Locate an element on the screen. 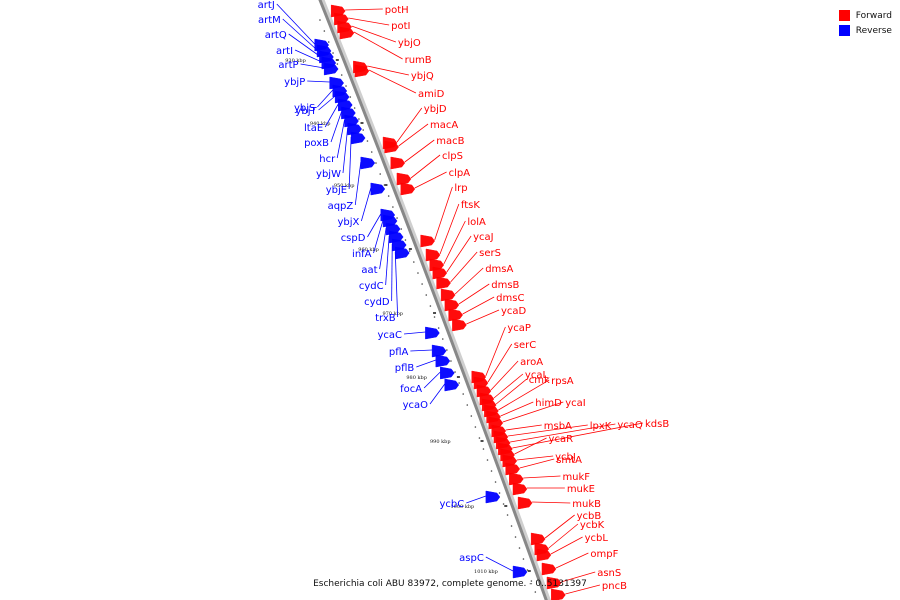  gene-ybjX: ybjX is located at coordinates (361, 205).